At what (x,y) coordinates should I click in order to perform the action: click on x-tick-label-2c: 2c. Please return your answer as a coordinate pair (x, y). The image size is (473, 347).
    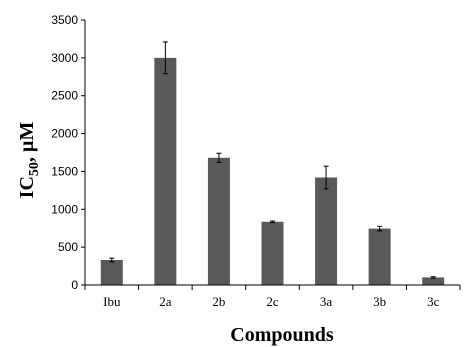
    Looking at the image, I should click on (272, 301).